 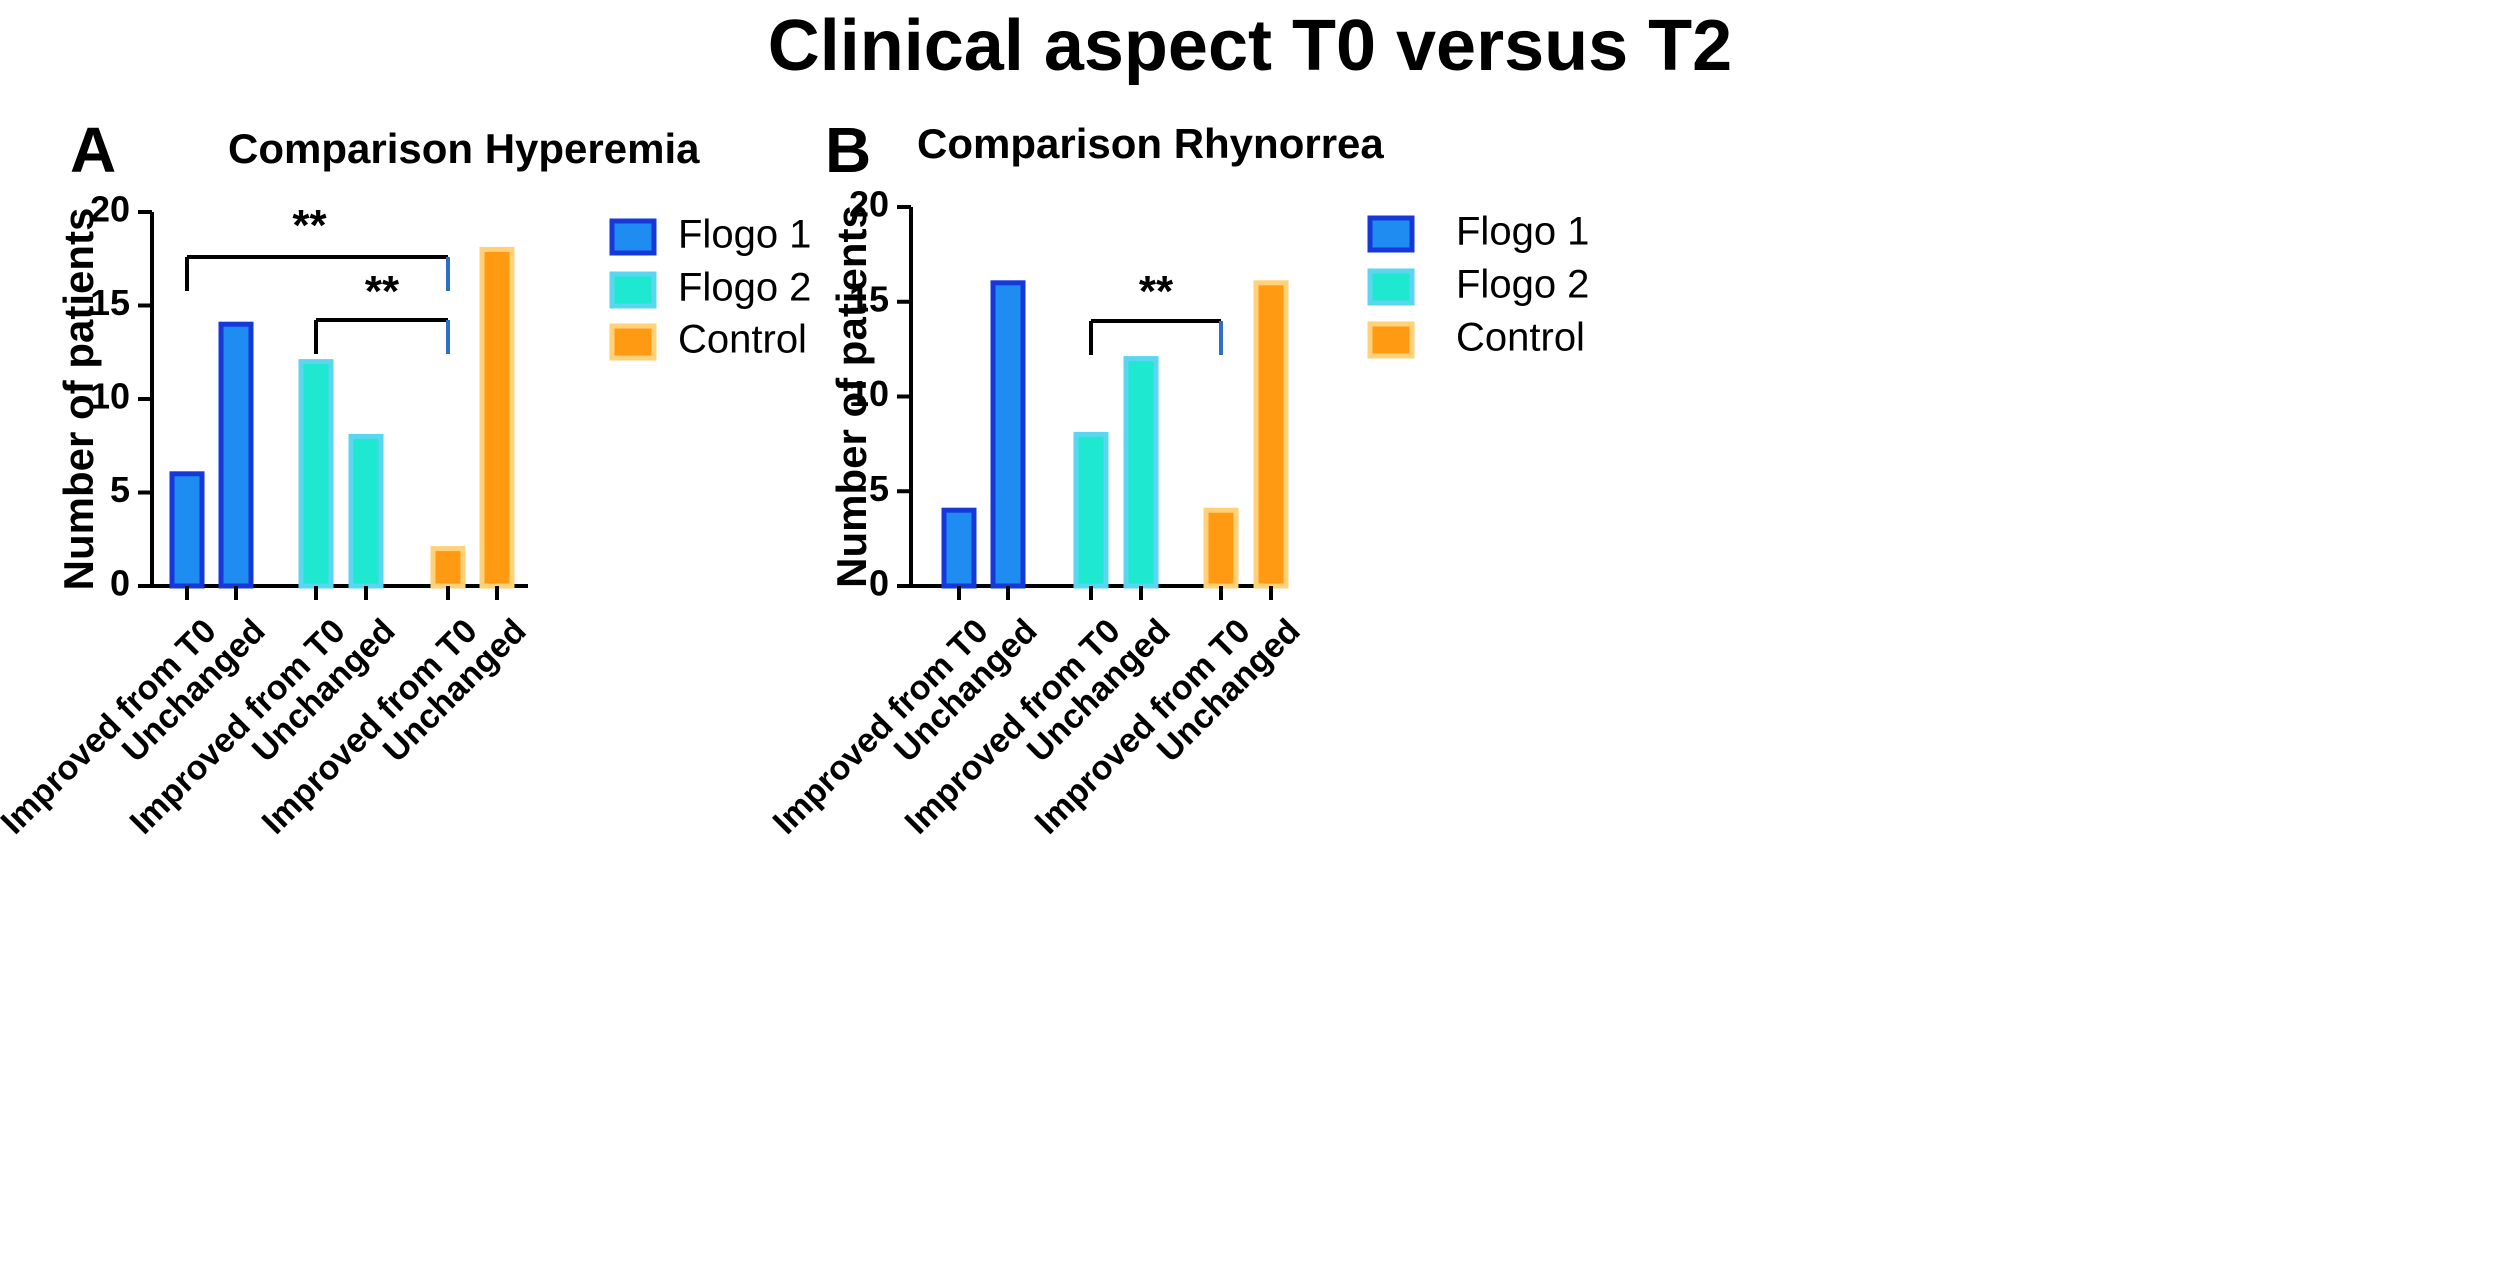 I want to click on chart-title: Comparison Hyperemia, so click(x=464, y=148).